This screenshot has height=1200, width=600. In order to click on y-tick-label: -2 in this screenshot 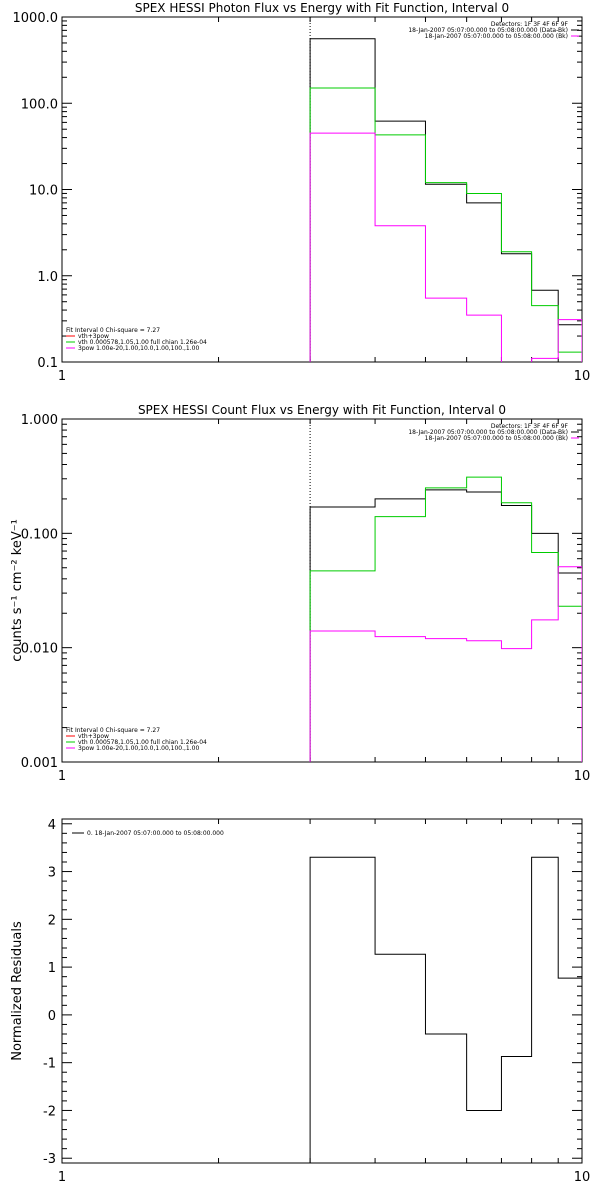, I will do `click(49, 1111)`.